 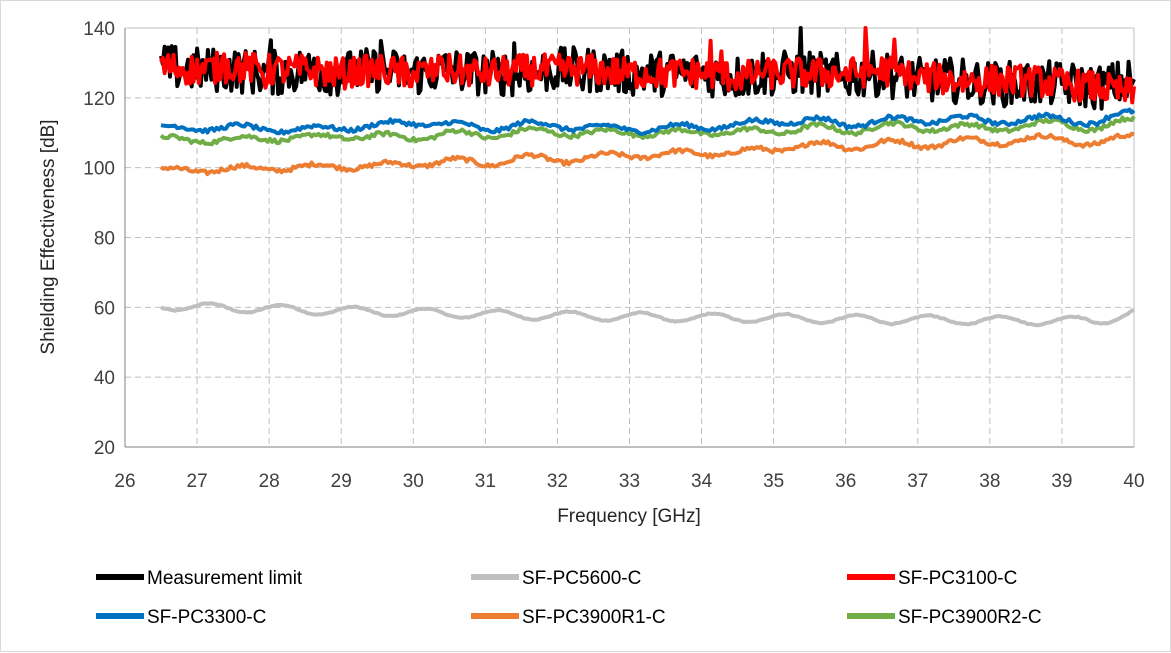 I want to click on legend-label: SF-PC3100-C, so click(x=957, y=578).